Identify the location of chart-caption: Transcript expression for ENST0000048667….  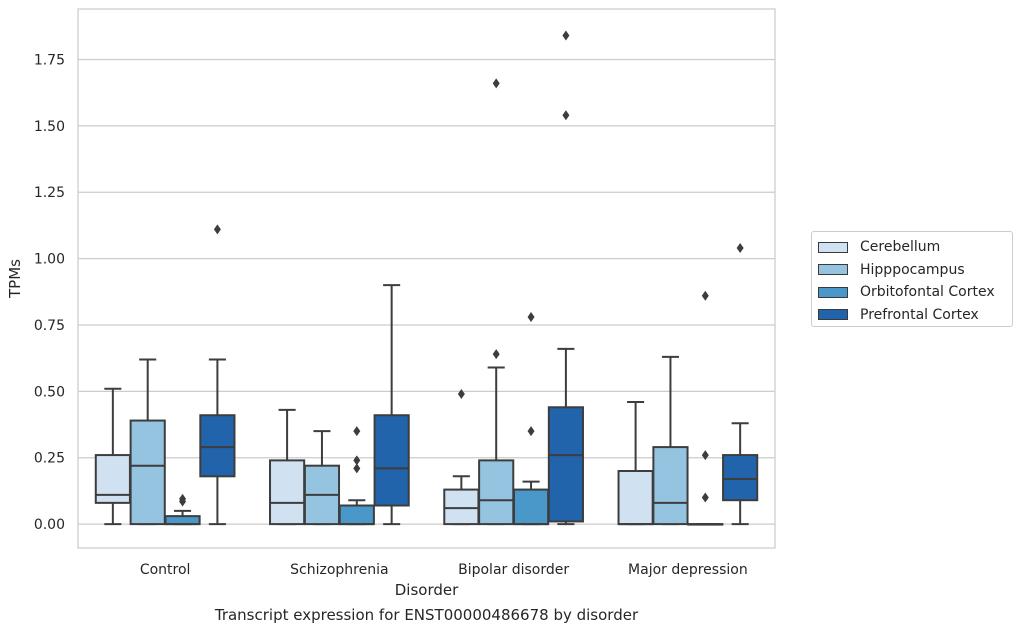
(426, 615).